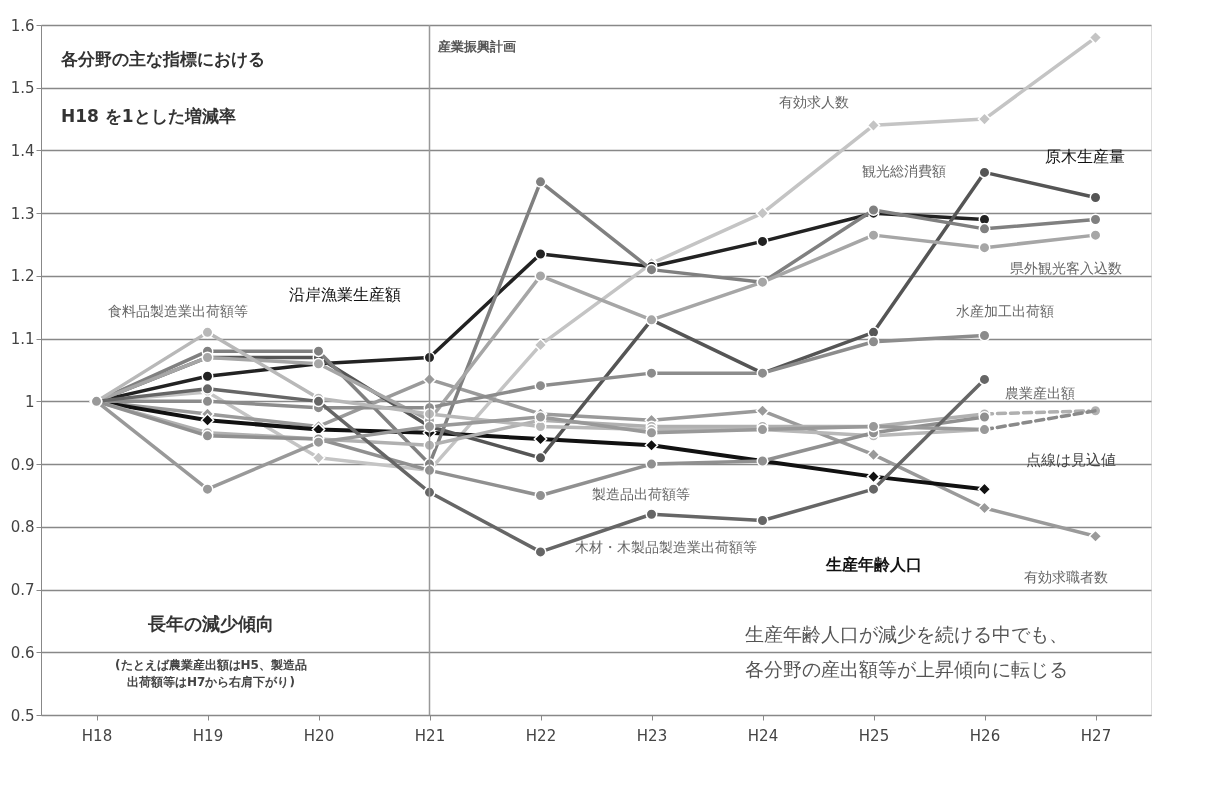 Image resolution: width=1212 pixels, height=785 pixels. I want to click on y-tick-label: 0.6, so click(22, 652).